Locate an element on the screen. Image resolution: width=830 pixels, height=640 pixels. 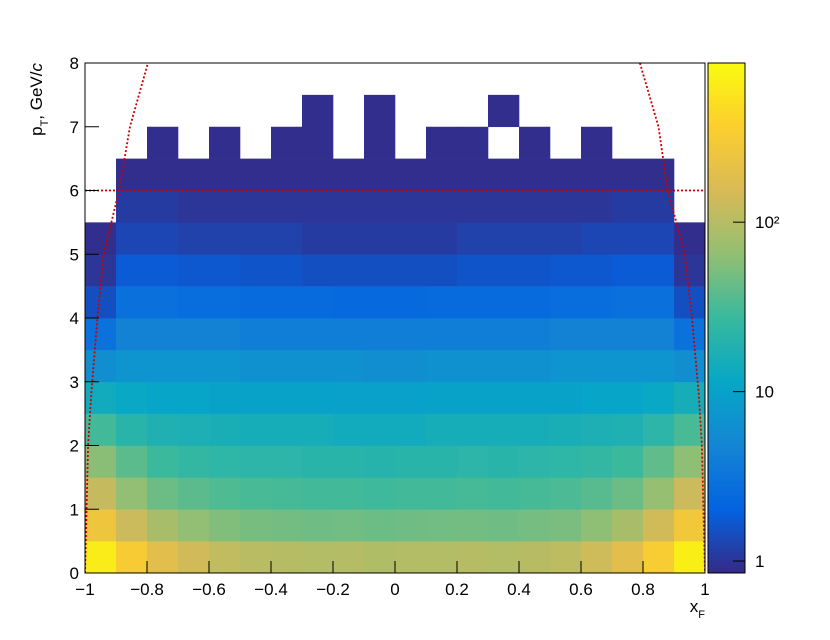
x-tick-label: 1 is located at coordinates (704, 589).